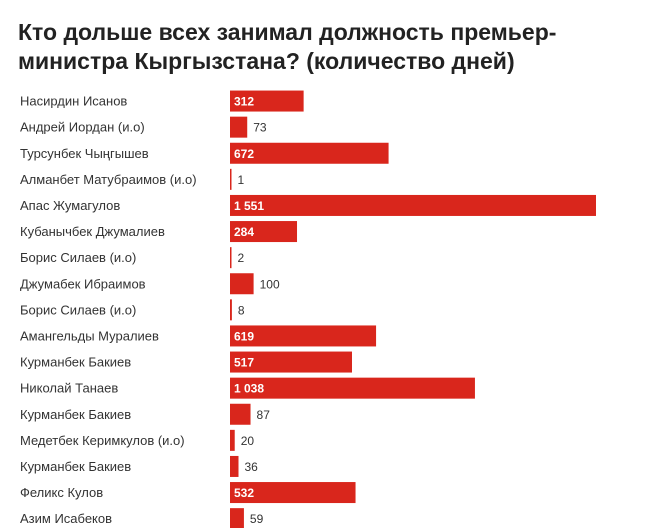  I want to click on value-label: 532, so click(244, 493).